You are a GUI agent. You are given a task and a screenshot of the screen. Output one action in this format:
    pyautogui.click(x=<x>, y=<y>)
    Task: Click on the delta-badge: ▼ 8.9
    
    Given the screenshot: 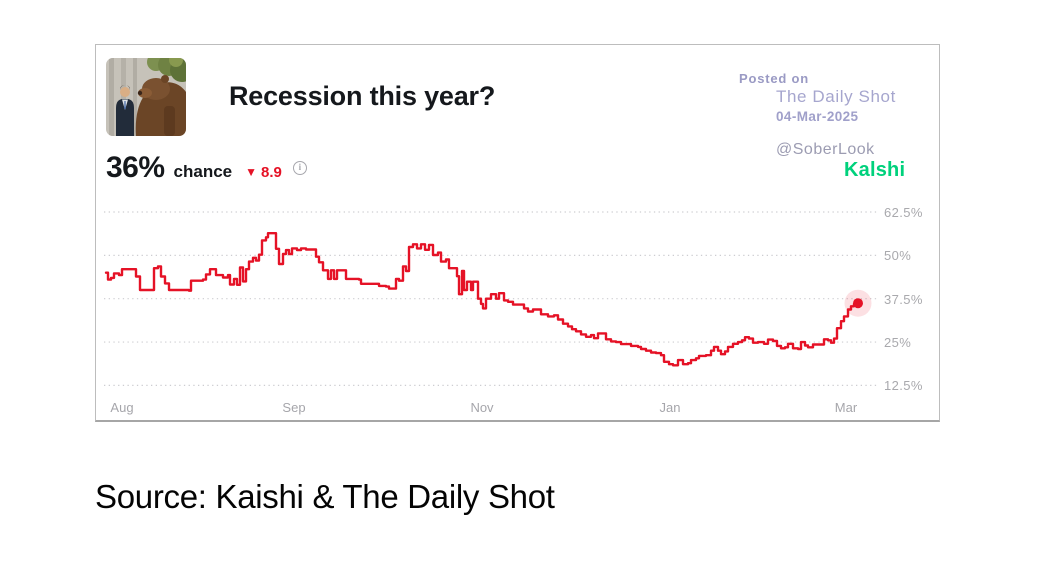 What is the action you would take?
    pyautogui.click(x=263, y=172)
    